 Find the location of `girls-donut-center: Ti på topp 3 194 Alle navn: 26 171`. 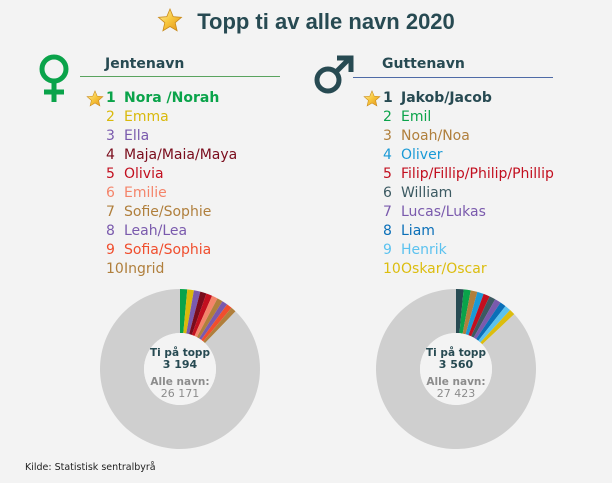

girls-donut-center: Ti på topp 3 194 Alle navn: 26 171 is located at coordinates (180, 373).